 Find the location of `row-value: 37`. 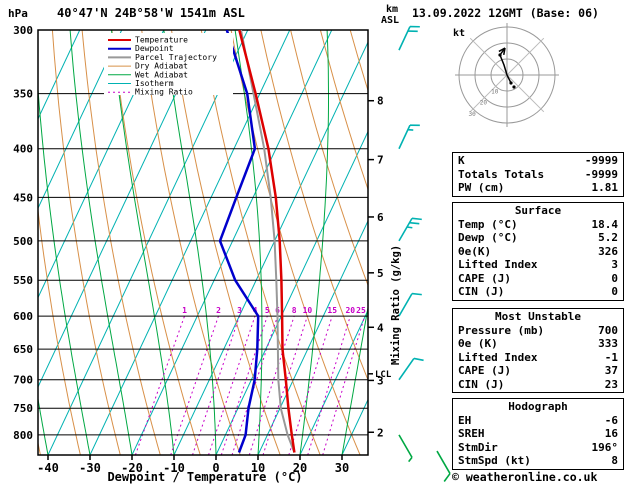

row-value: 37 is located at coordinates (611, 370).